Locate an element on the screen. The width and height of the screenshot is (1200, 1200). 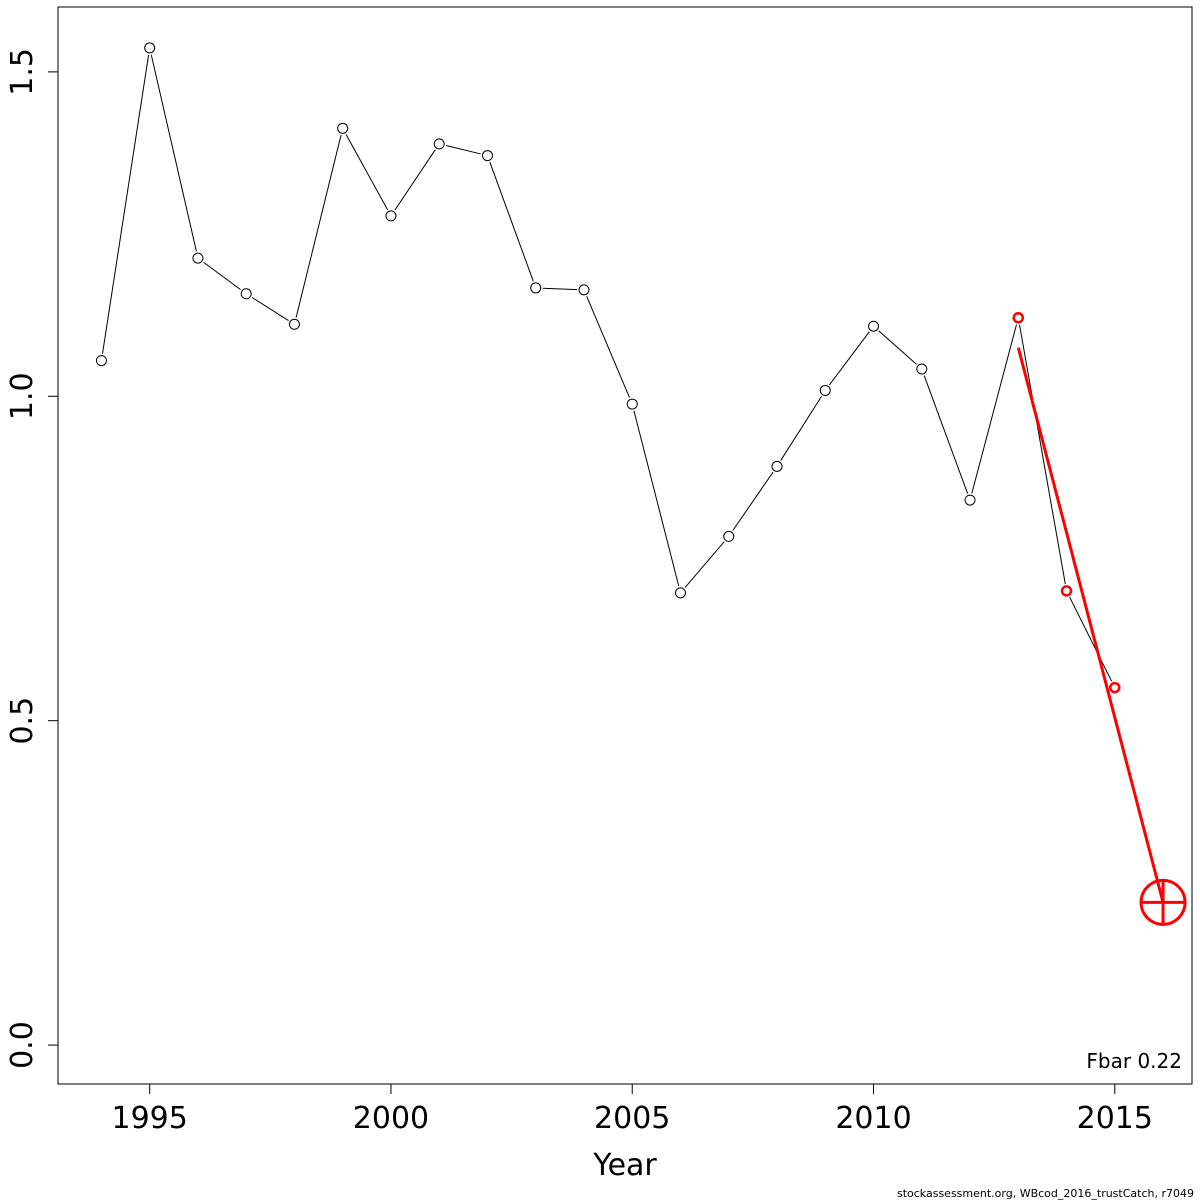
y-tick-label: 1.5 is located at coordinates (22, 72).